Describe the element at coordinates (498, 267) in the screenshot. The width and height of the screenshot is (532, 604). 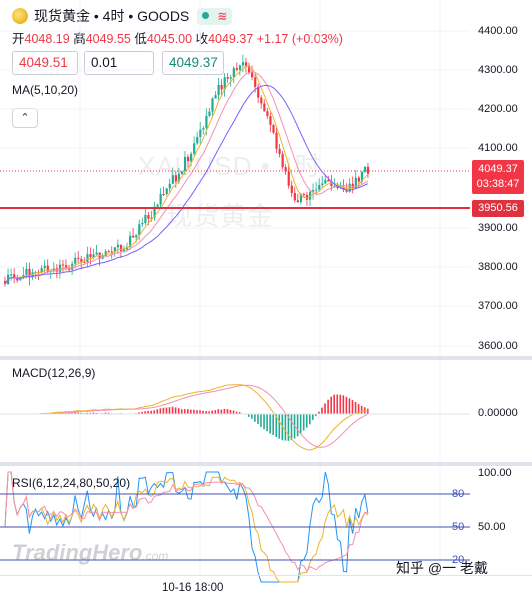
I see `price-tick-3800: 3800.00` at that location.